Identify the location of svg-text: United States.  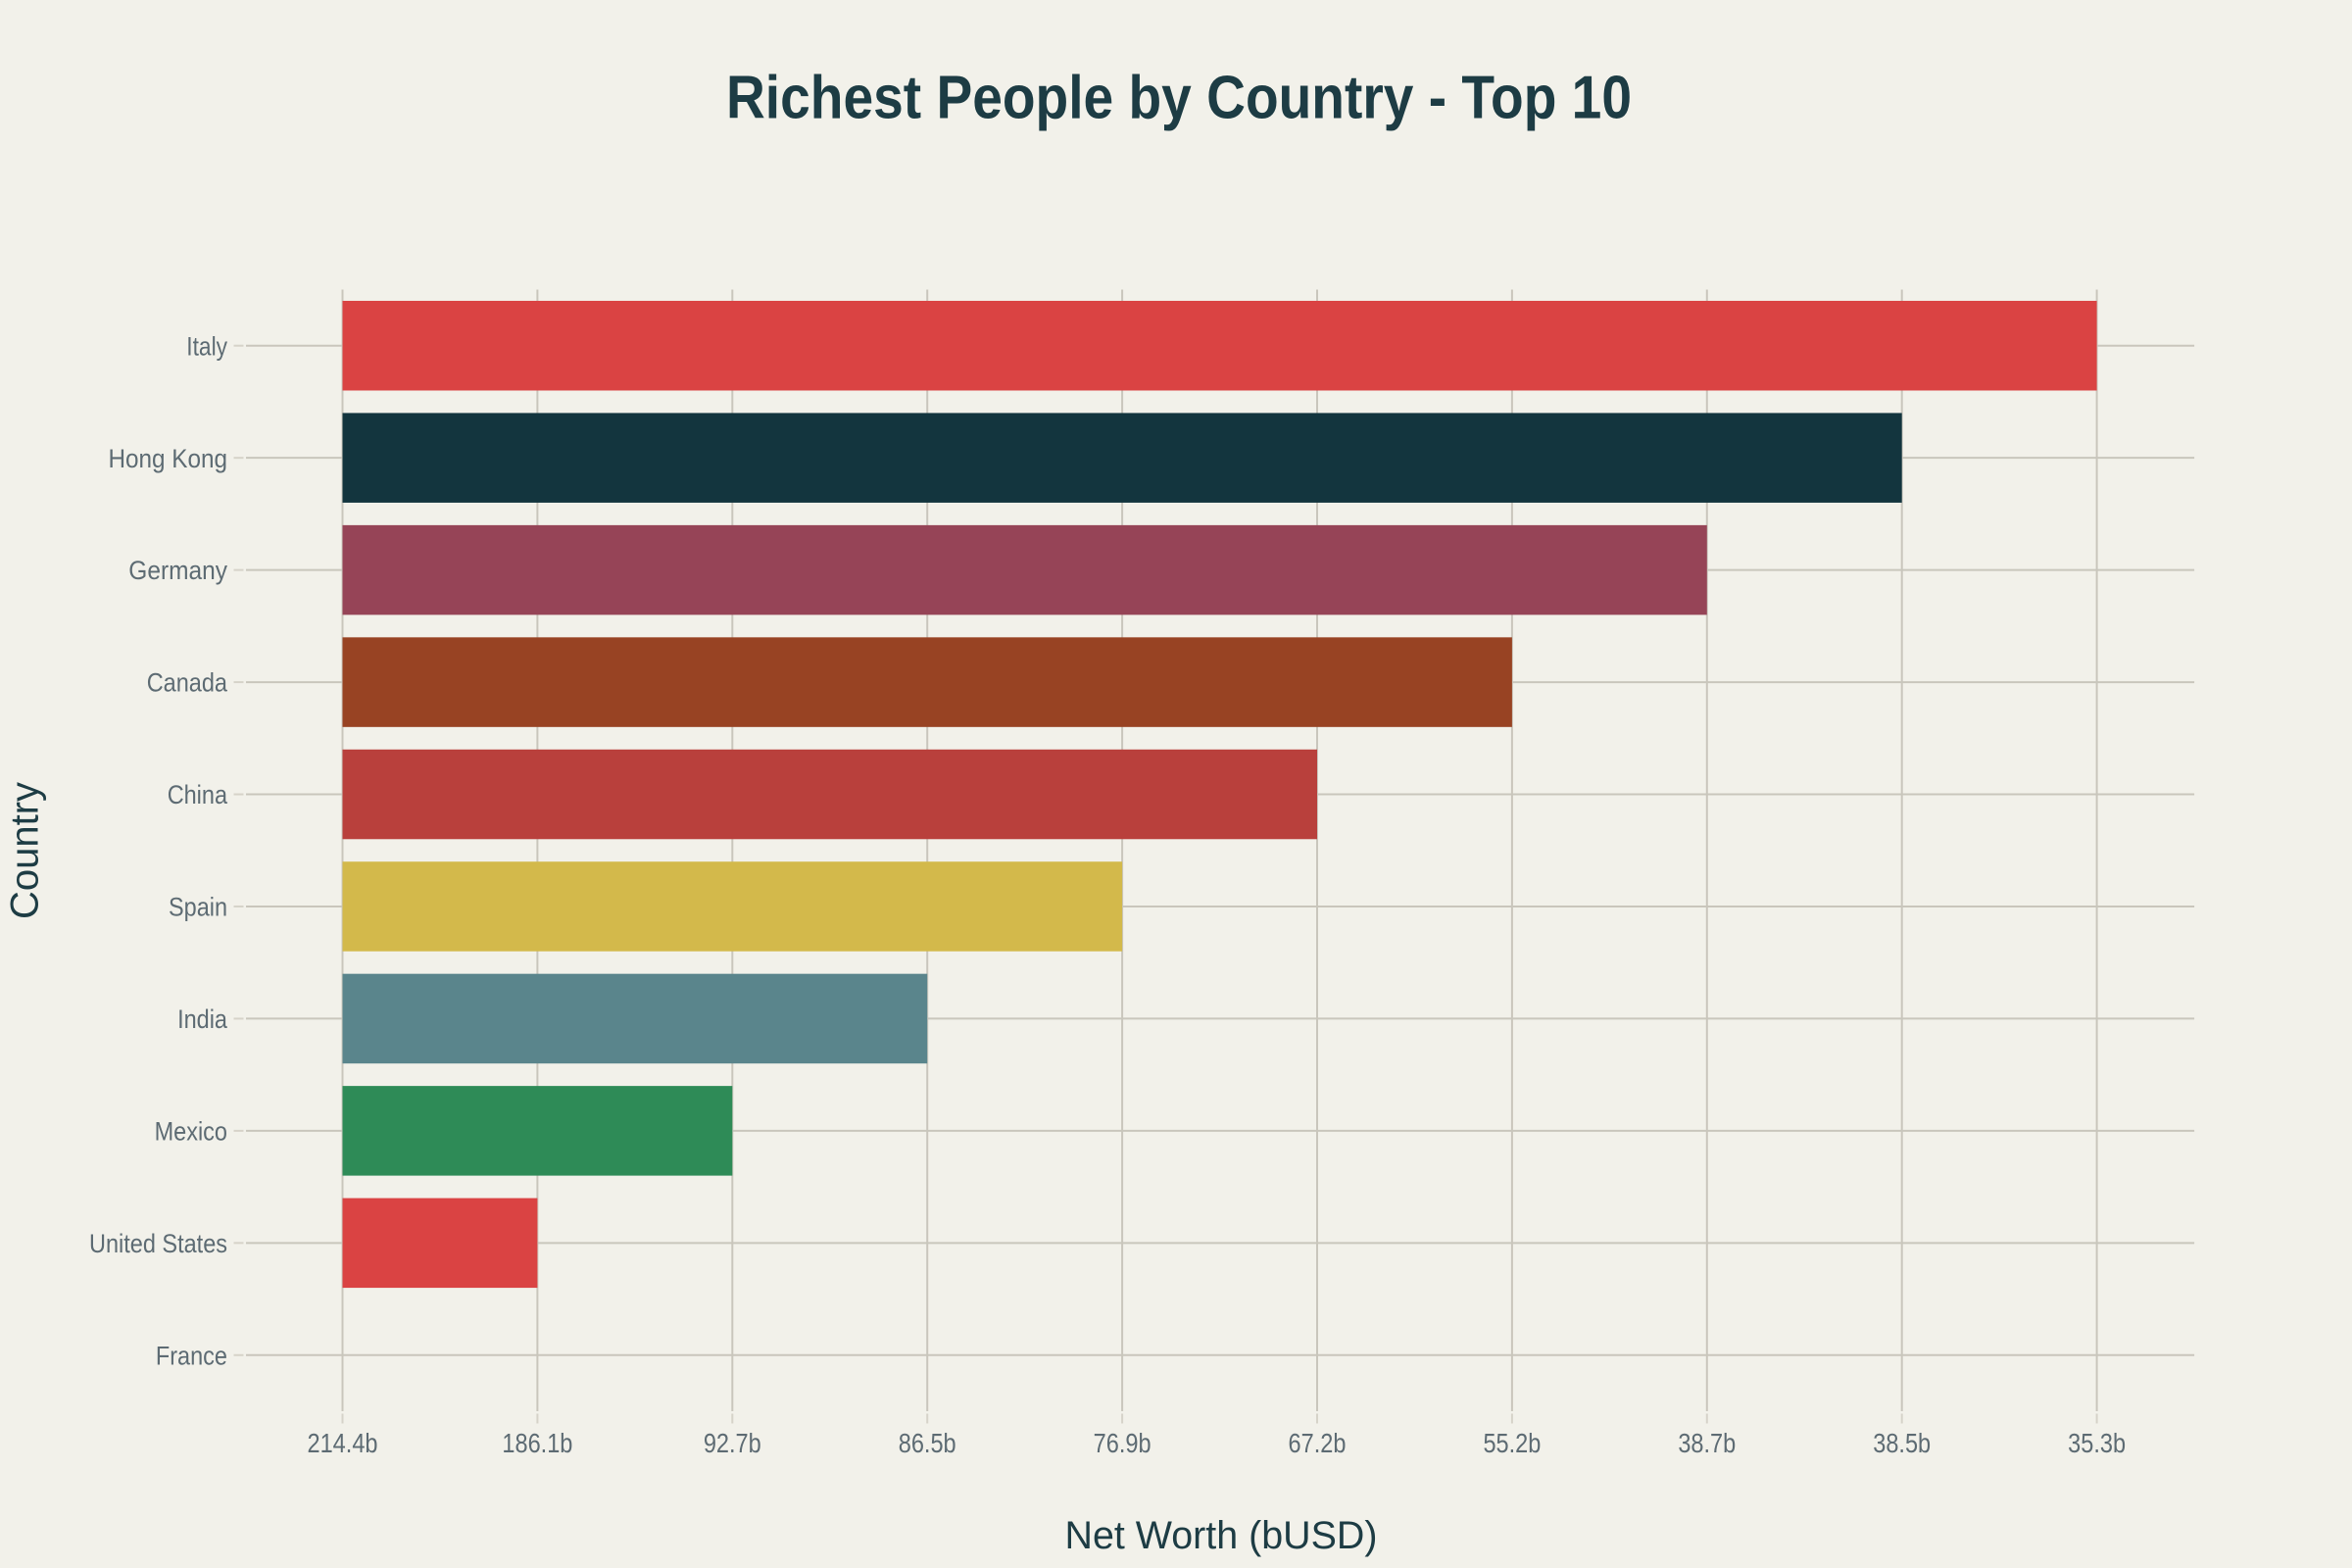
(158, 1243).